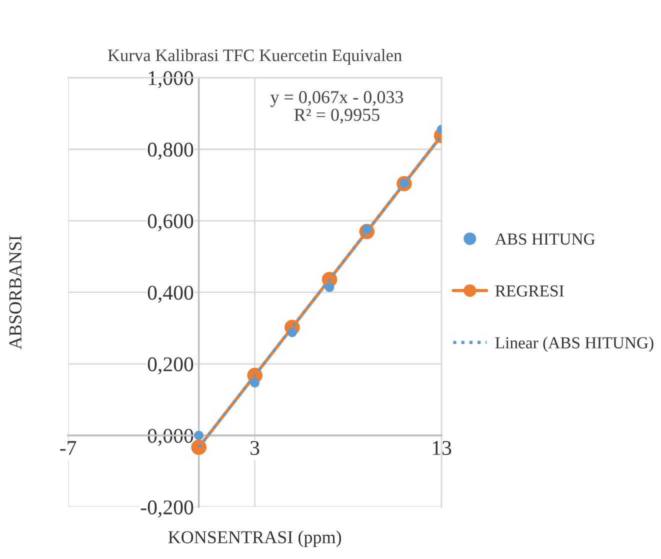 Image resolution: width=661 pixels, height=559 pixels. What do you see at coordinates (255, 447) in the screenshot?
I see `x-tick-label: 3` at bounding box center [255, 447].